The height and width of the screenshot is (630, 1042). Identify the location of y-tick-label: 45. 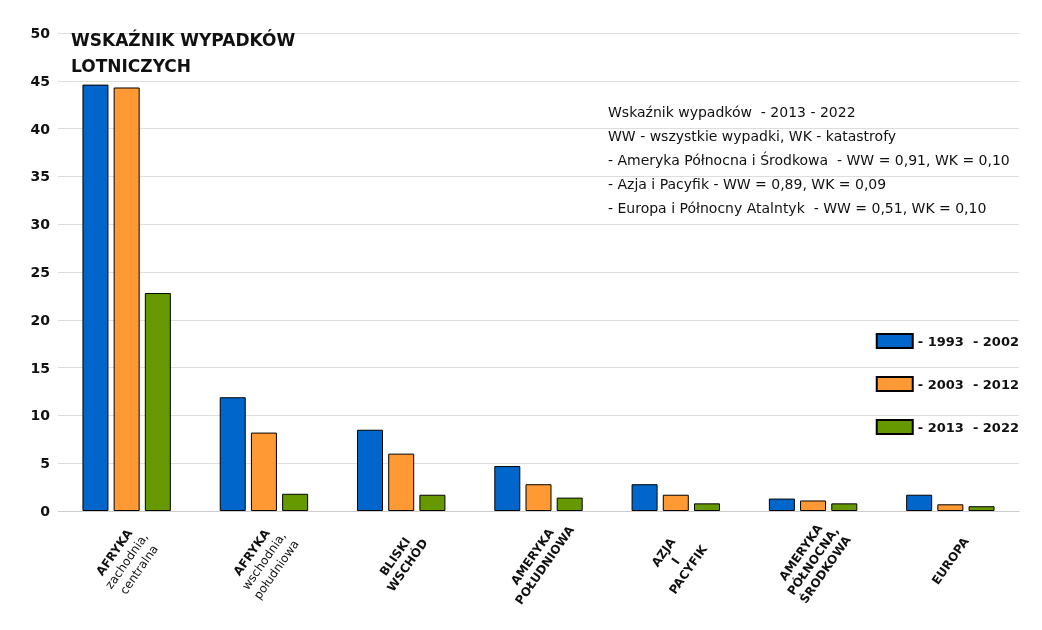
(40, 80).